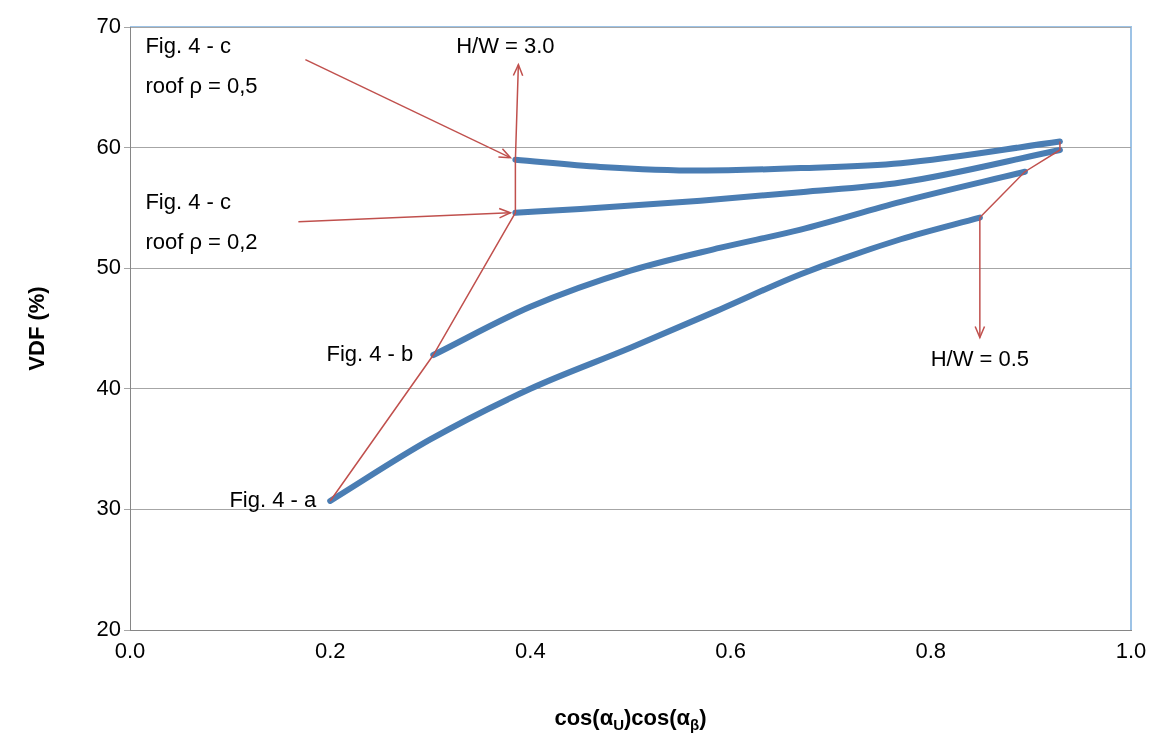  Describe the element at coordinates (273, 500) in the screenshot. I see `annotation: Fig. 4 - a` at that location.